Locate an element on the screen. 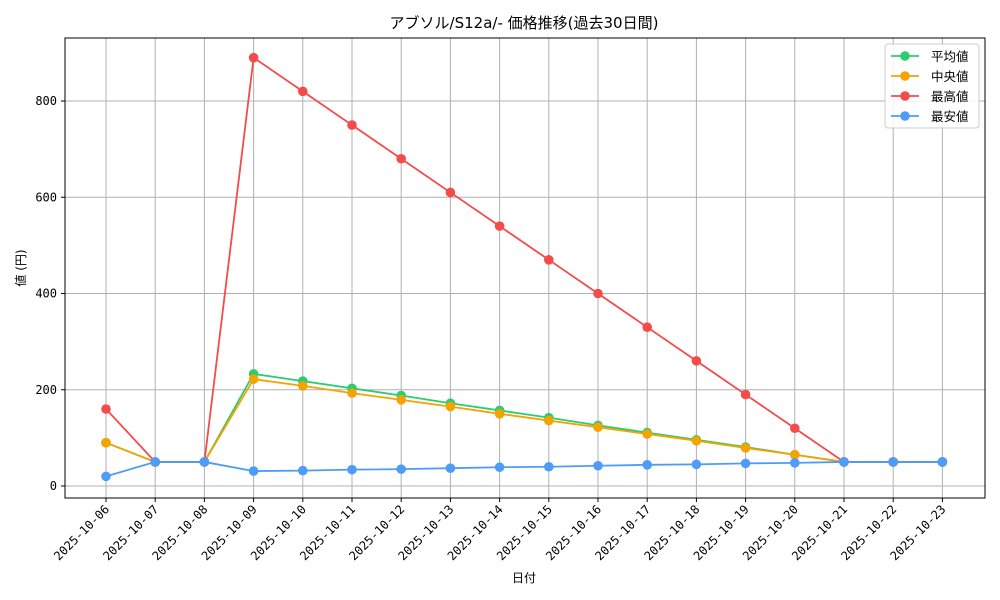 The image size is (1000, 600). y-tick-label: 600 is located at coordinates (46, 197).